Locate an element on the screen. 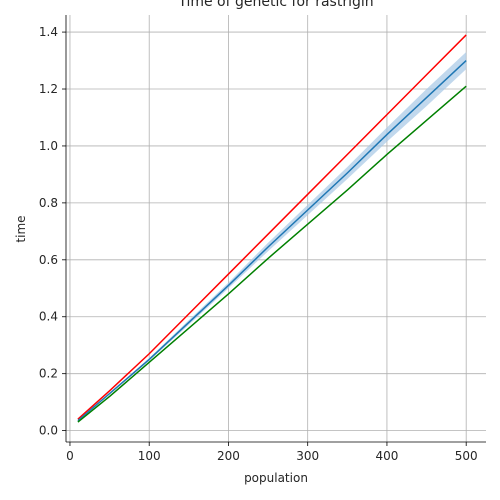  chart-title: Time of genetic for rastrigin is located at coordinates (275, 5).